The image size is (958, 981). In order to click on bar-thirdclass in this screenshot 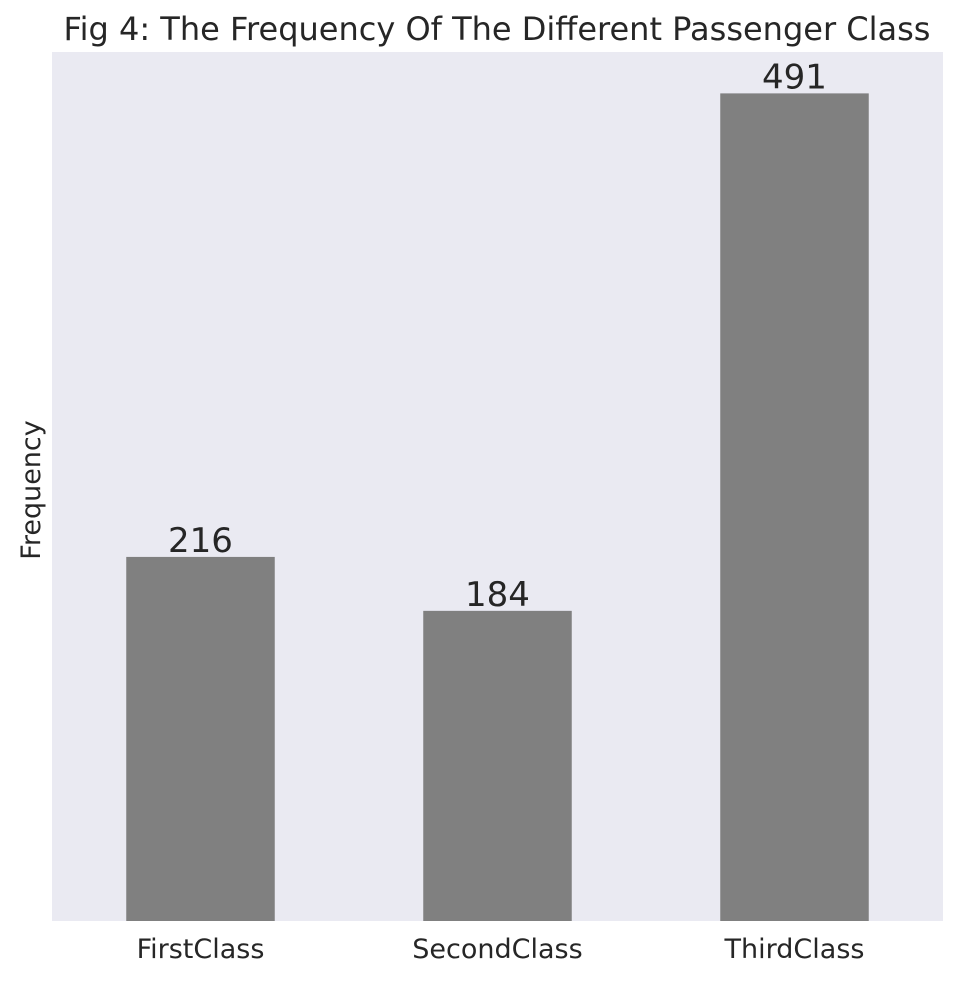, I will do `click(794, 507)`.